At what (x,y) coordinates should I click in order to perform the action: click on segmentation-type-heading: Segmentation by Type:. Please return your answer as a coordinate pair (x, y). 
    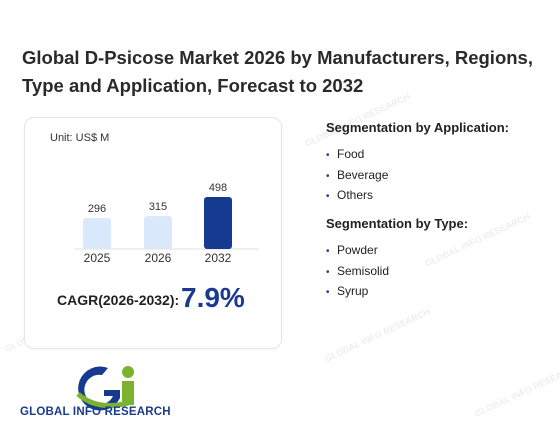
    Looking at the image, I should click on (397, 223).